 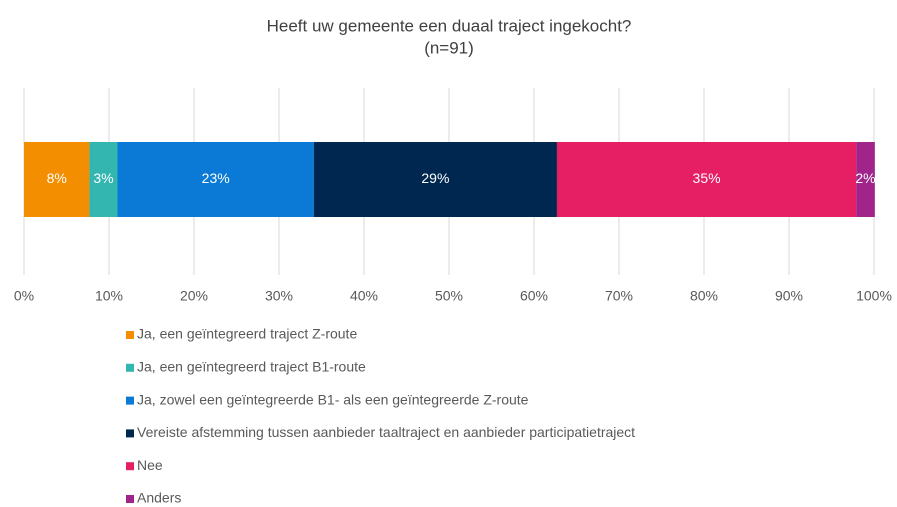 I want to click on data-label: 35%, so click(x=707, y=178).